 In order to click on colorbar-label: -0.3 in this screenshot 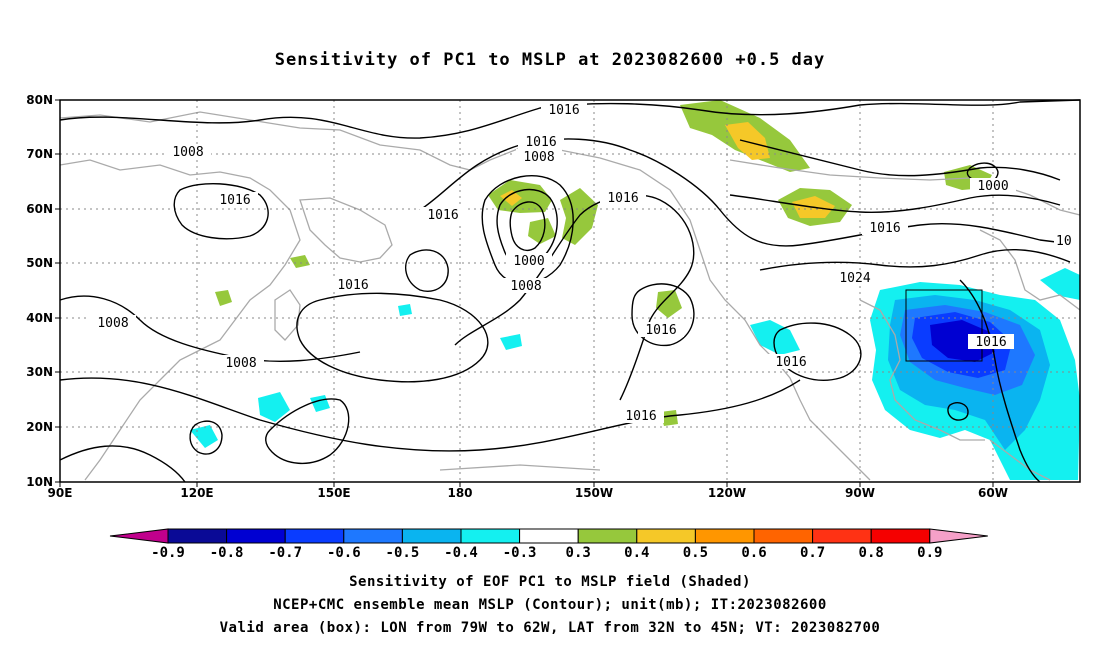, I will do `click(520, 553)`.